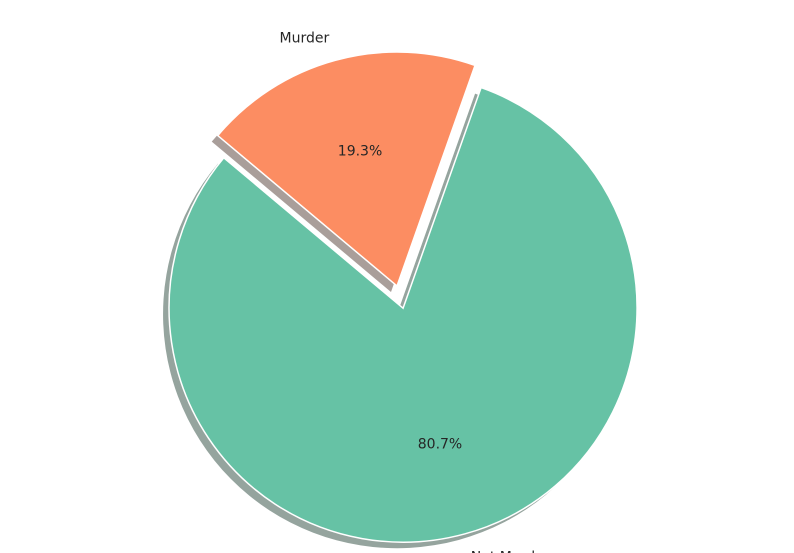 The image size is (794, 553). What do you see at coordinates (510, 551) in the screenshot?
I see `category-label-not-murder: Not Murder` at bounding box center [510, 551].